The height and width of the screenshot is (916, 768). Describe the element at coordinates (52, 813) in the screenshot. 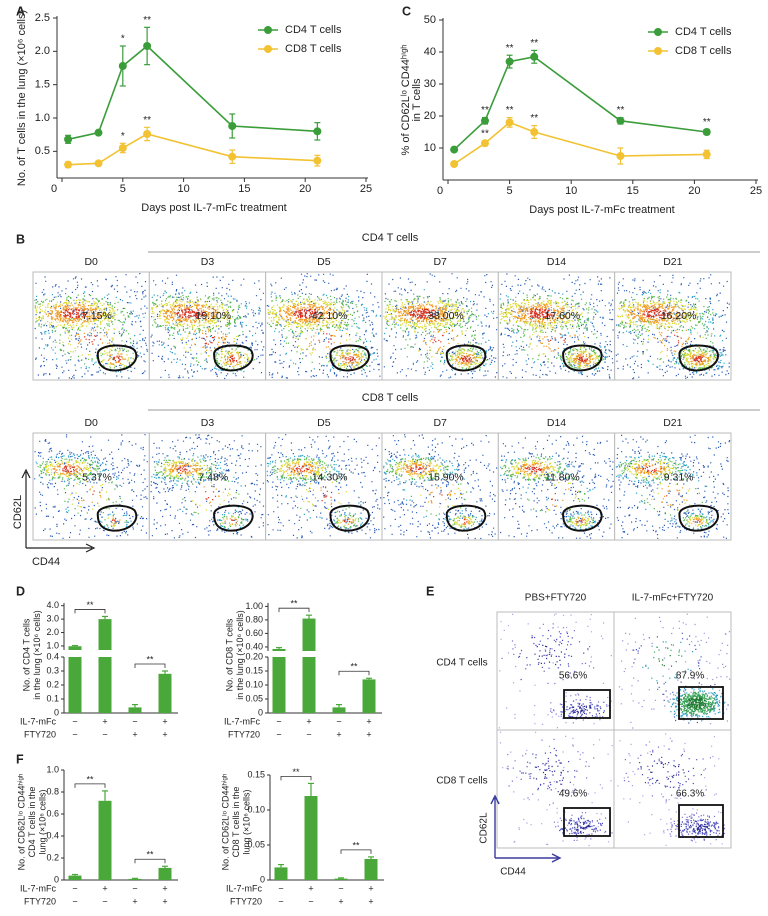

I see `y-tick-label: 0.6` at that location.